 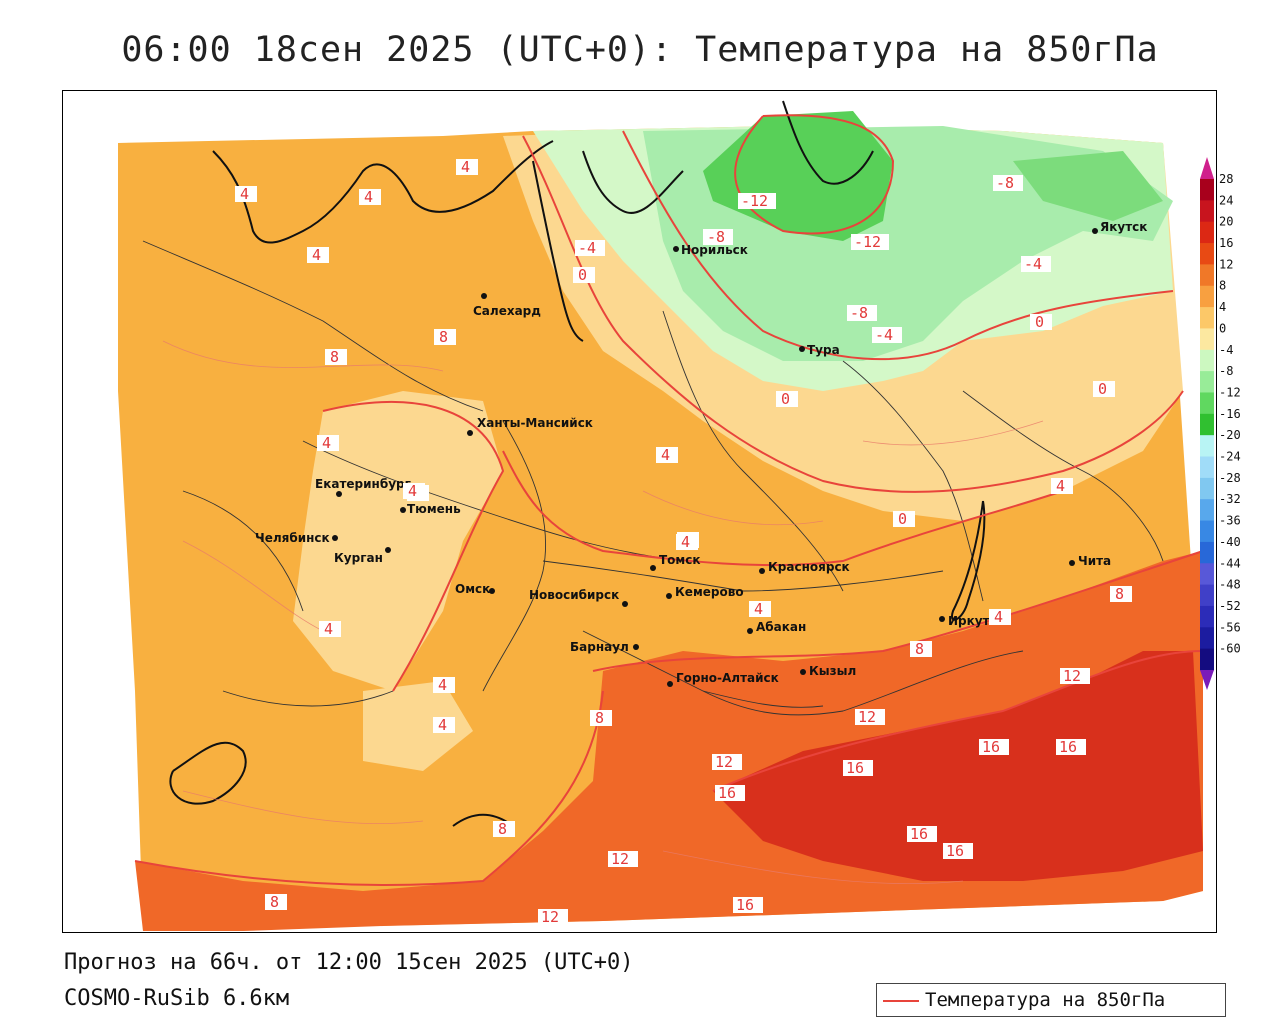 What do you see at coordinates (1230, 414) in the screenshot?
I see `colorbar-tick-label: -16` at bounding box center [1230, 414].